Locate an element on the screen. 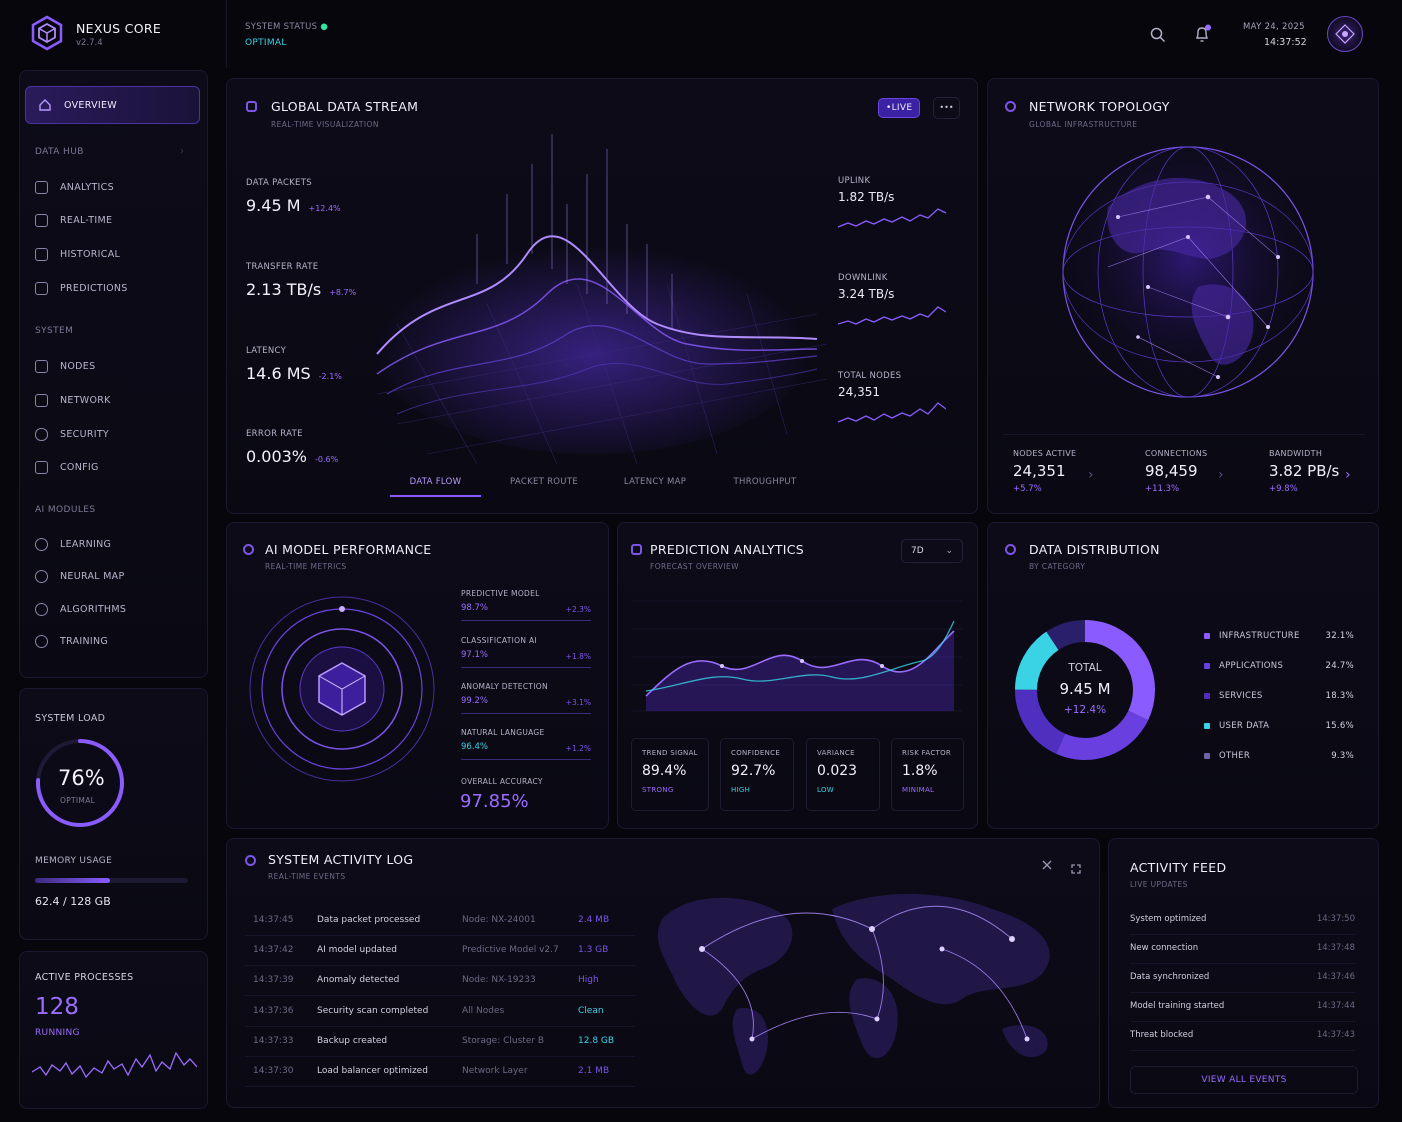 This screenshot has width=1402, height=1122. tab-throughput: THROUGHPUT is located at coordinates (765, 482).